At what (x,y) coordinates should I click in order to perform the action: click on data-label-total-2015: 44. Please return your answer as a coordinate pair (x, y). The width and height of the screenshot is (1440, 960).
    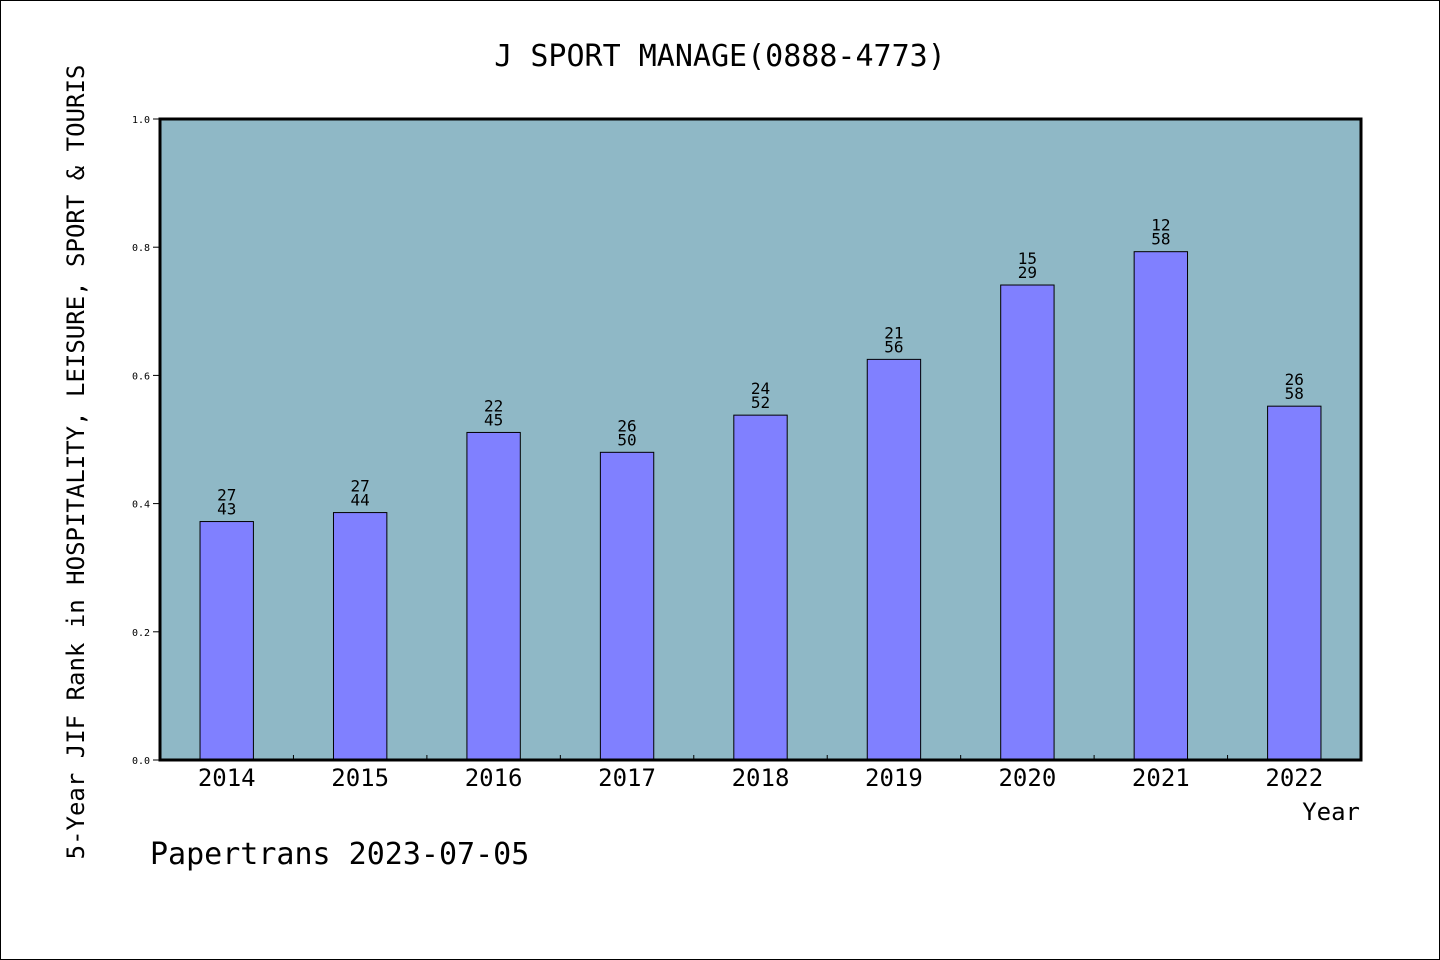
    Looking at the image, I should click on (360, 500).